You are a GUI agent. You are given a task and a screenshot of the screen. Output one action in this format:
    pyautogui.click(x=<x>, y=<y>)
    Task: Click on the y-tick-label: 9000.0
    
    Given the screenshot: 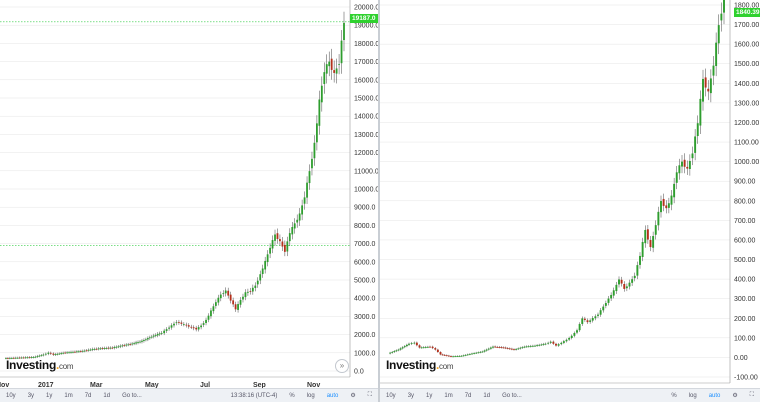 What is the action you would take?
    pyautogui.click(x=365, y=208)
    